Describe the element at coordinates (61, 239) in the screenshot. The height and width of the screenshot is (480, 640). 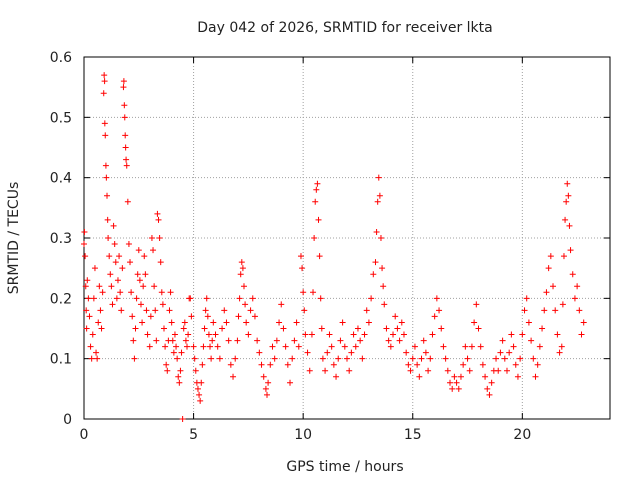
I see `y-tick-label: 0.3` at that location.